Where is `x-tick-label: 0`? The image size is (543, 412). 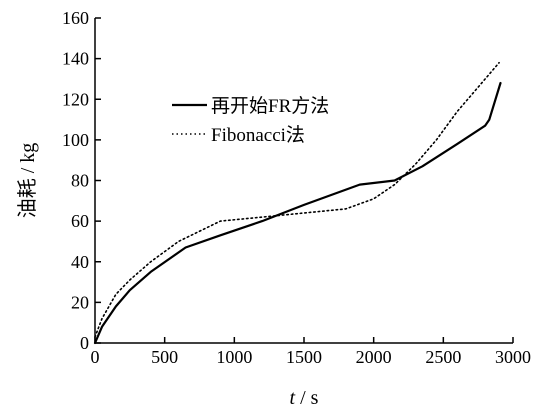
x-tick-label: 0 is located at coordinates (95, 357).